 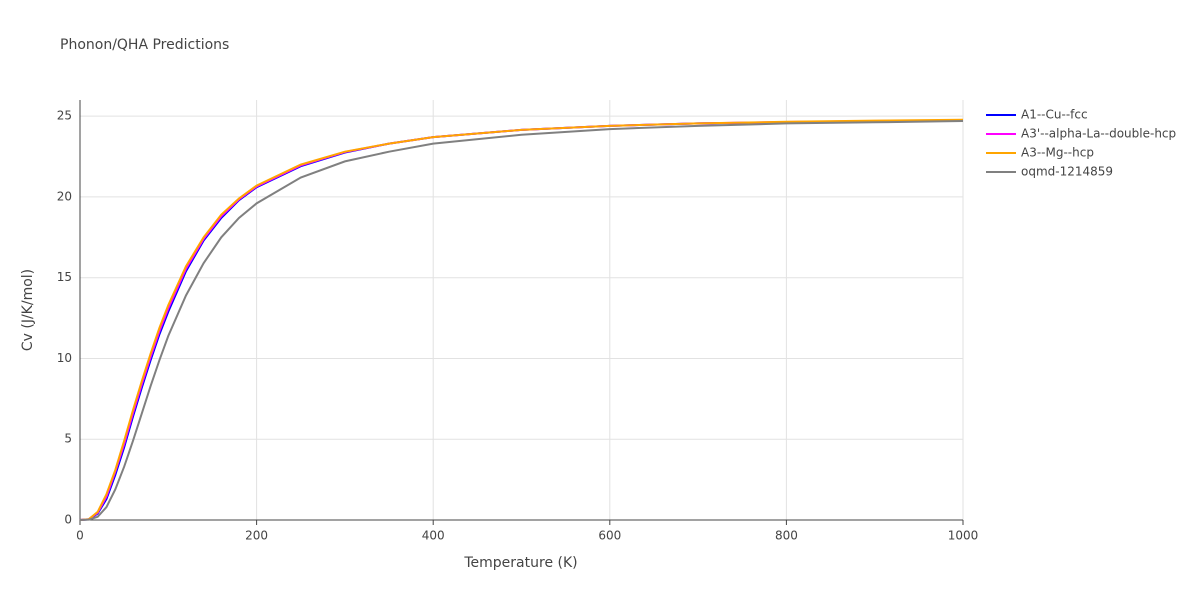 I want to click on legend-label: A3--Mg--hcp, so click(x=1057, y=153).